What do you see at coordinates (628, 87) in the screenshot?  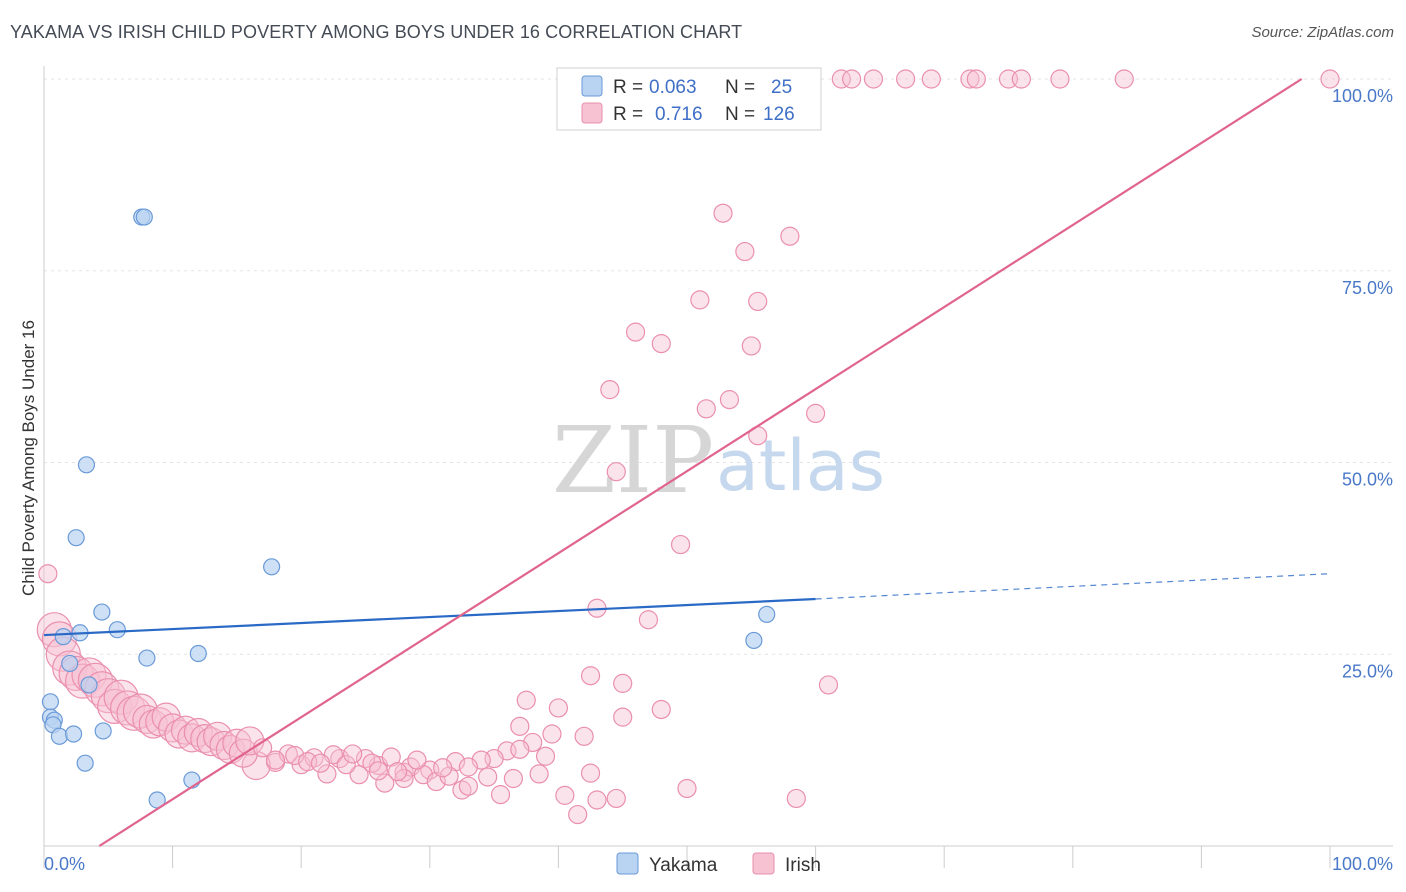 I see `legend-r-label-yakama: R =` at bounding box center [628, 87].